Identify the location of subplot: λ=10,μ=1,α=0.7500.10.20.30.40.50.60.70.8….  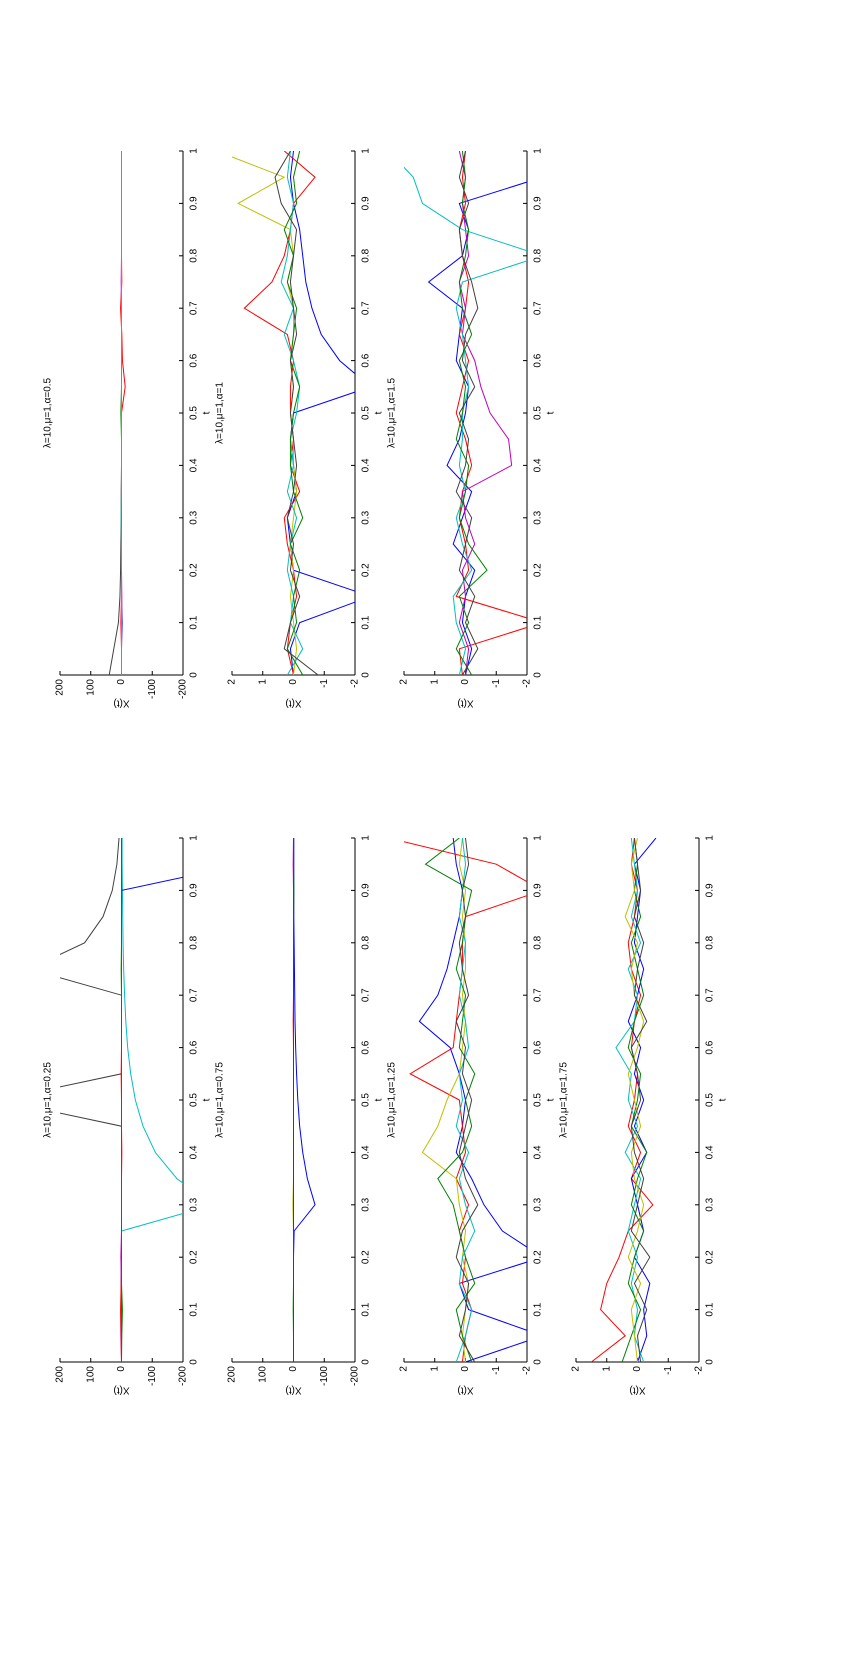
(300, 1115).